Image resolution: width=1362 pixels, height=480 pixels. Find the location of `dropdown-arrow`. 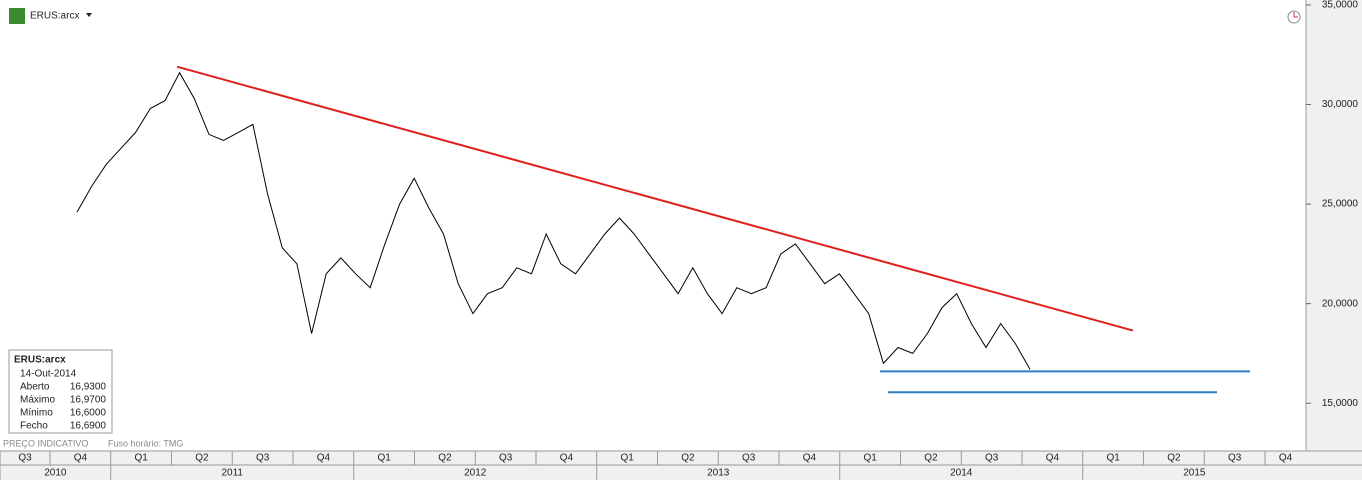

dropdown-arrow is located at coordinates (89, 15).